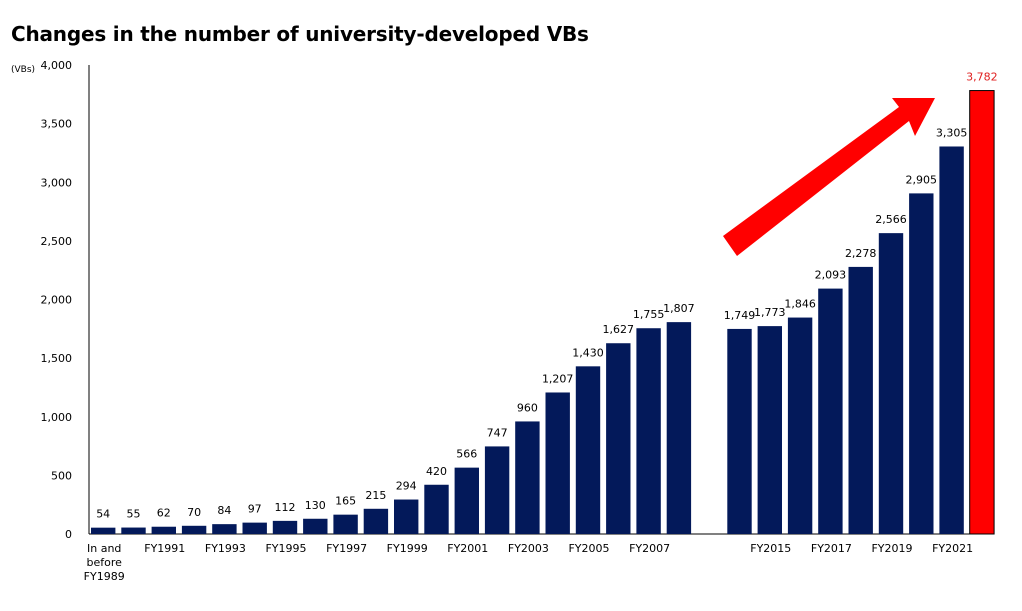 The height and width of the screenshot is (611, 1022). I want to click on data-label: 1,773, so click(770, 312).